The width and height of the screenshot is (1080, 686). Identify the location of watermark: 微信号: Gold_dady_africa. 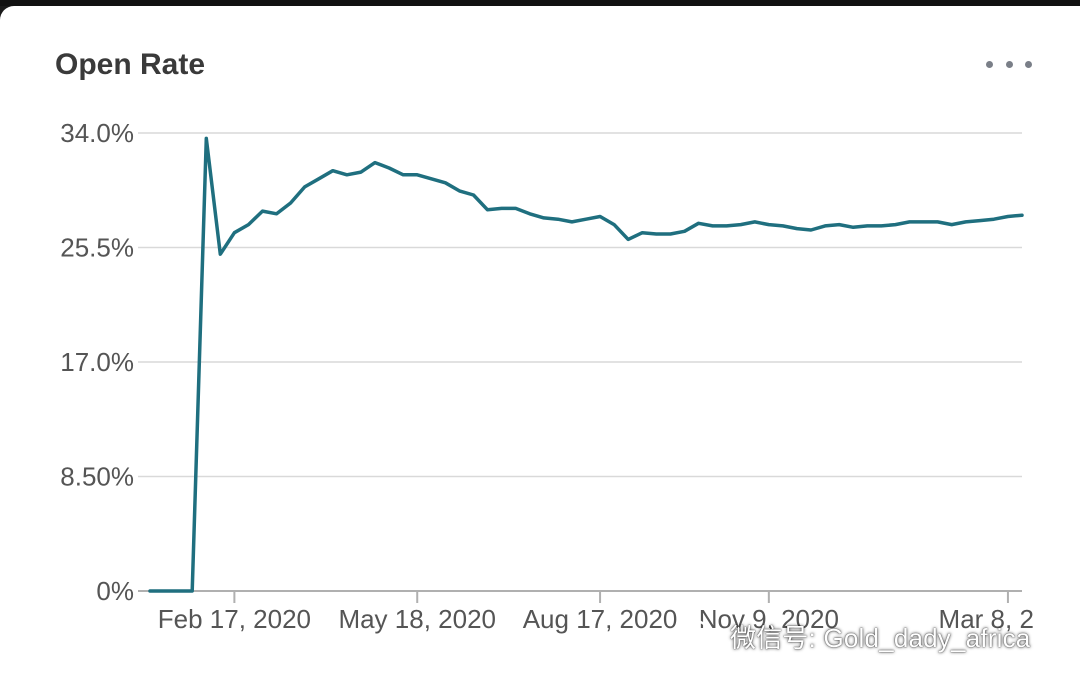
(854, 636).